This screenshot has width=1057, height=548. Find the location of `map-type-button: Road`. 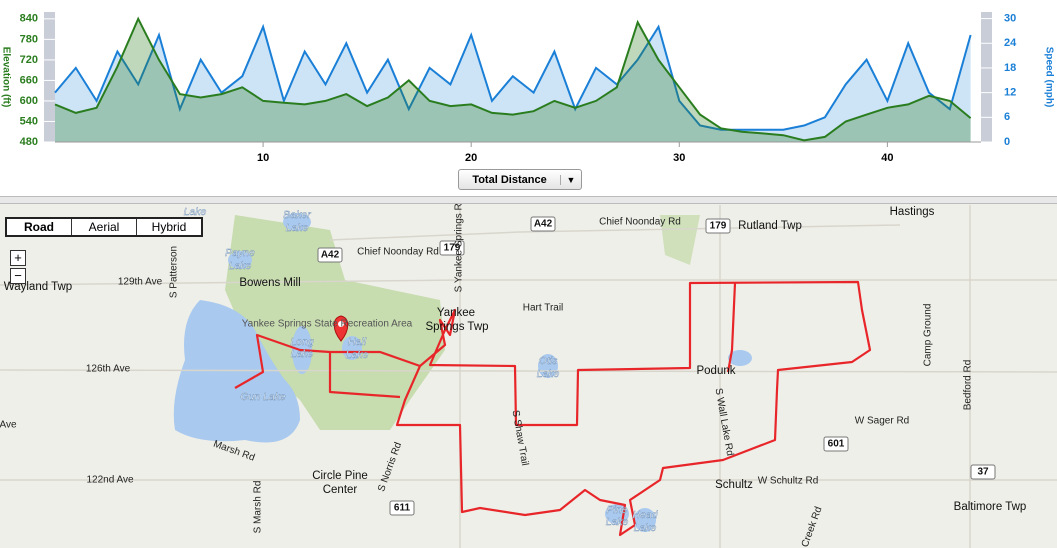

map-type-button: Road is located at coordinates (39, 227).